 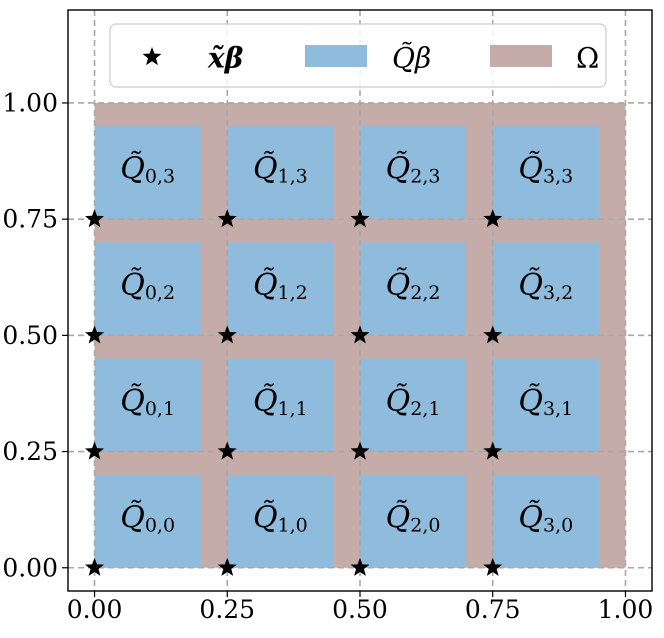 What do you see at coordinates (626, 609) in the screenshot?
I see `x-tick-label: 1.00` at bounding box center [626, 609].